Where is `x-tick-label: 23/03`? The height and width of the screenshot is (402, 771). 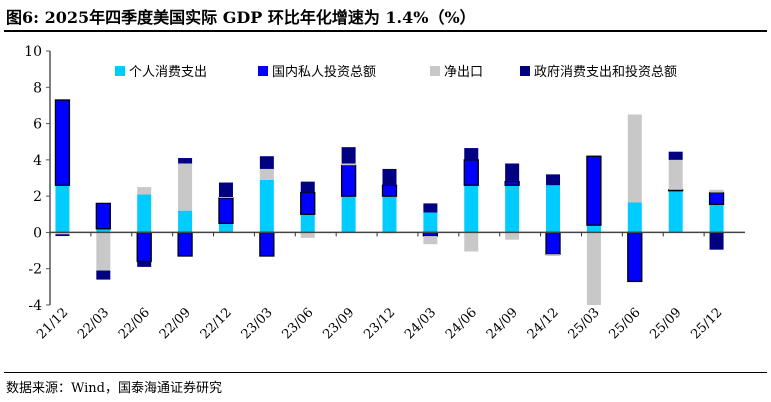
x-tick-label: 23/03 is located at coordinates (257, 323).